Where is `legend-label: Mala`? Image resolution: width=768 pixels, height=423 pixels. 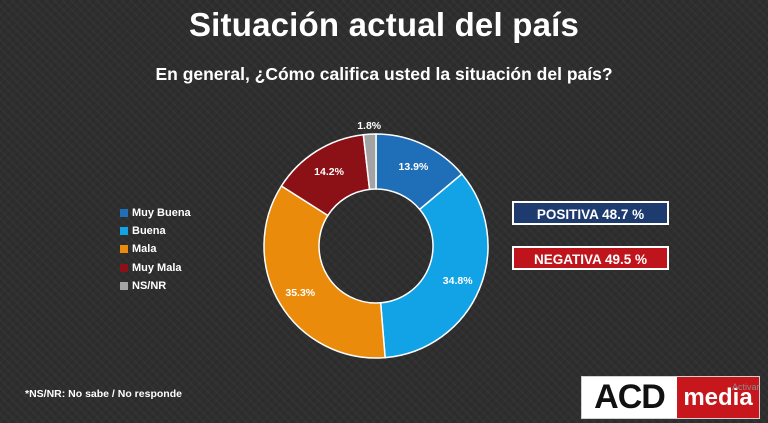 legend-label: Mala is located at coordinates (144, 249).